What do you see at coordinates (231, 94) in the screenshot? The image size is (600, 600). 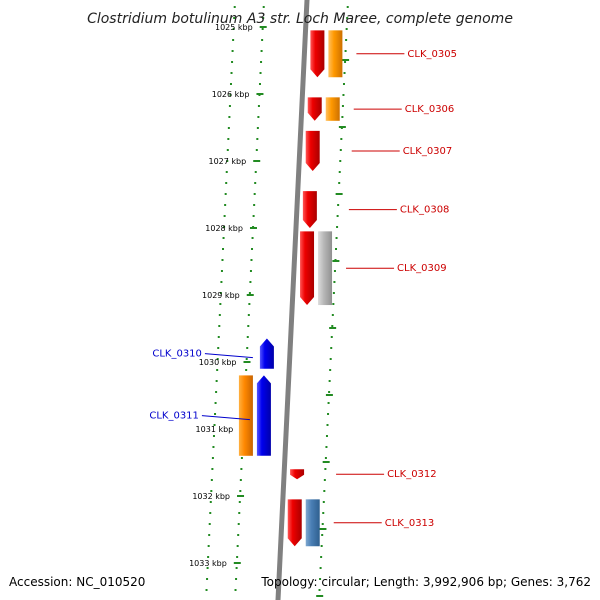 I see `kbp-tick-label: 1026 kbp` at bounding box center [231, 94].